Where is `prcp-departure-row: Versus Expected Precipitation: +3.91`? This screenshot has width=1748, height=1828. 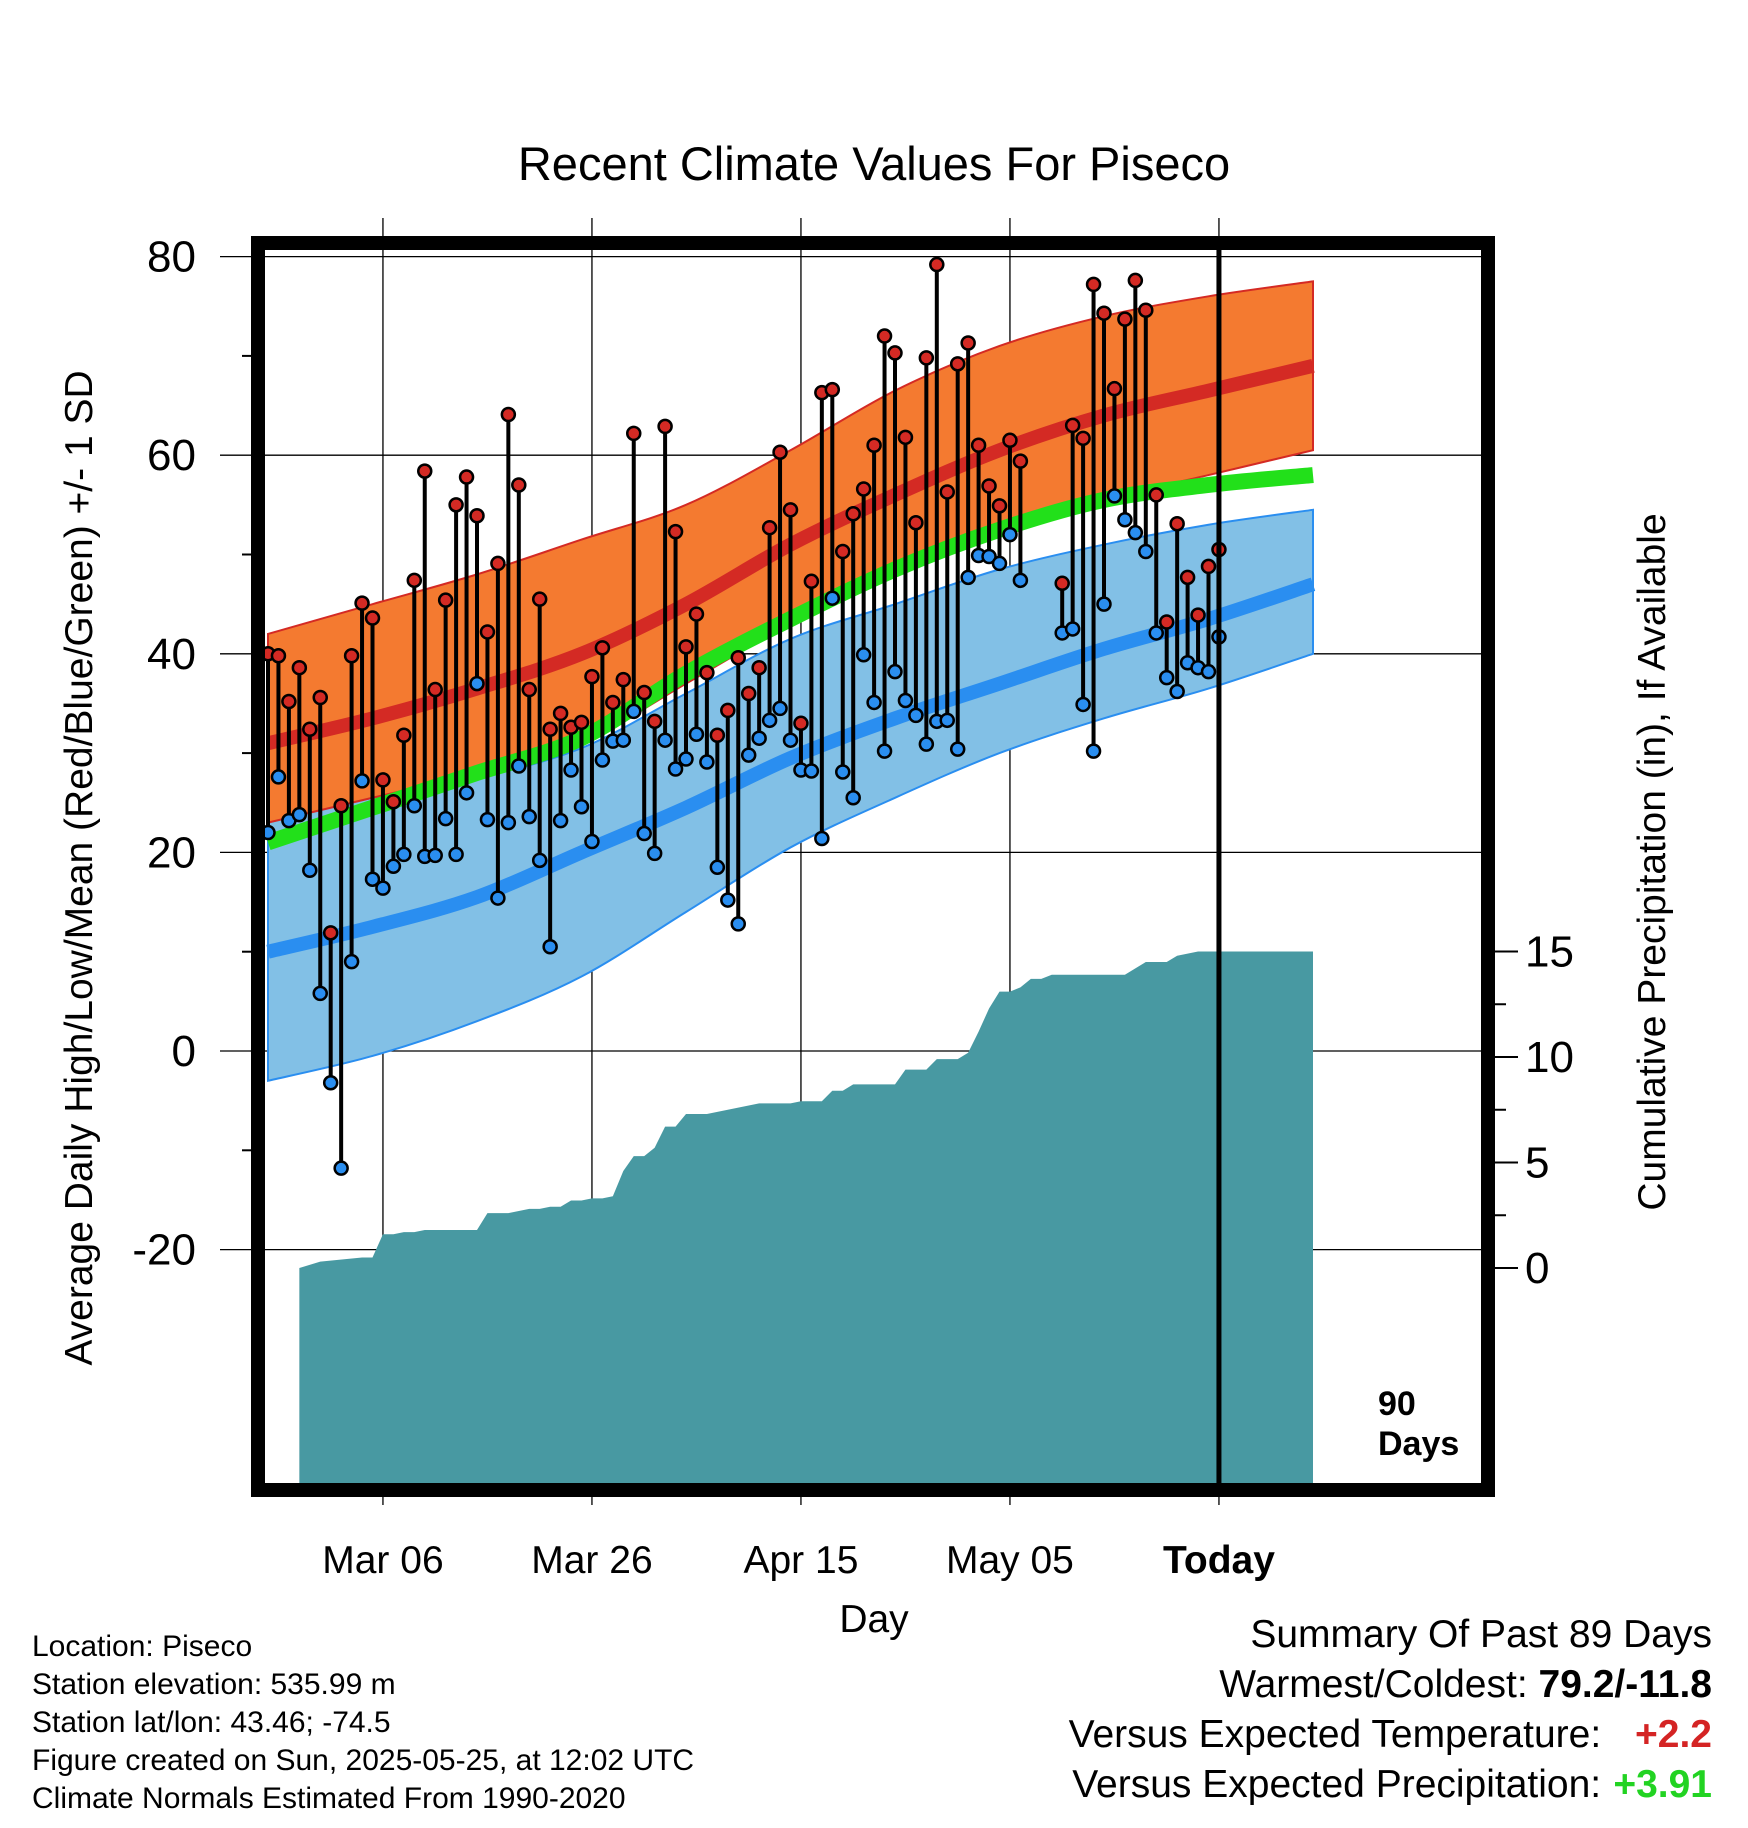 prcp-departure-row: Versus Expected Precipitation: +3.91 is located at coordinates (1390, 1785).